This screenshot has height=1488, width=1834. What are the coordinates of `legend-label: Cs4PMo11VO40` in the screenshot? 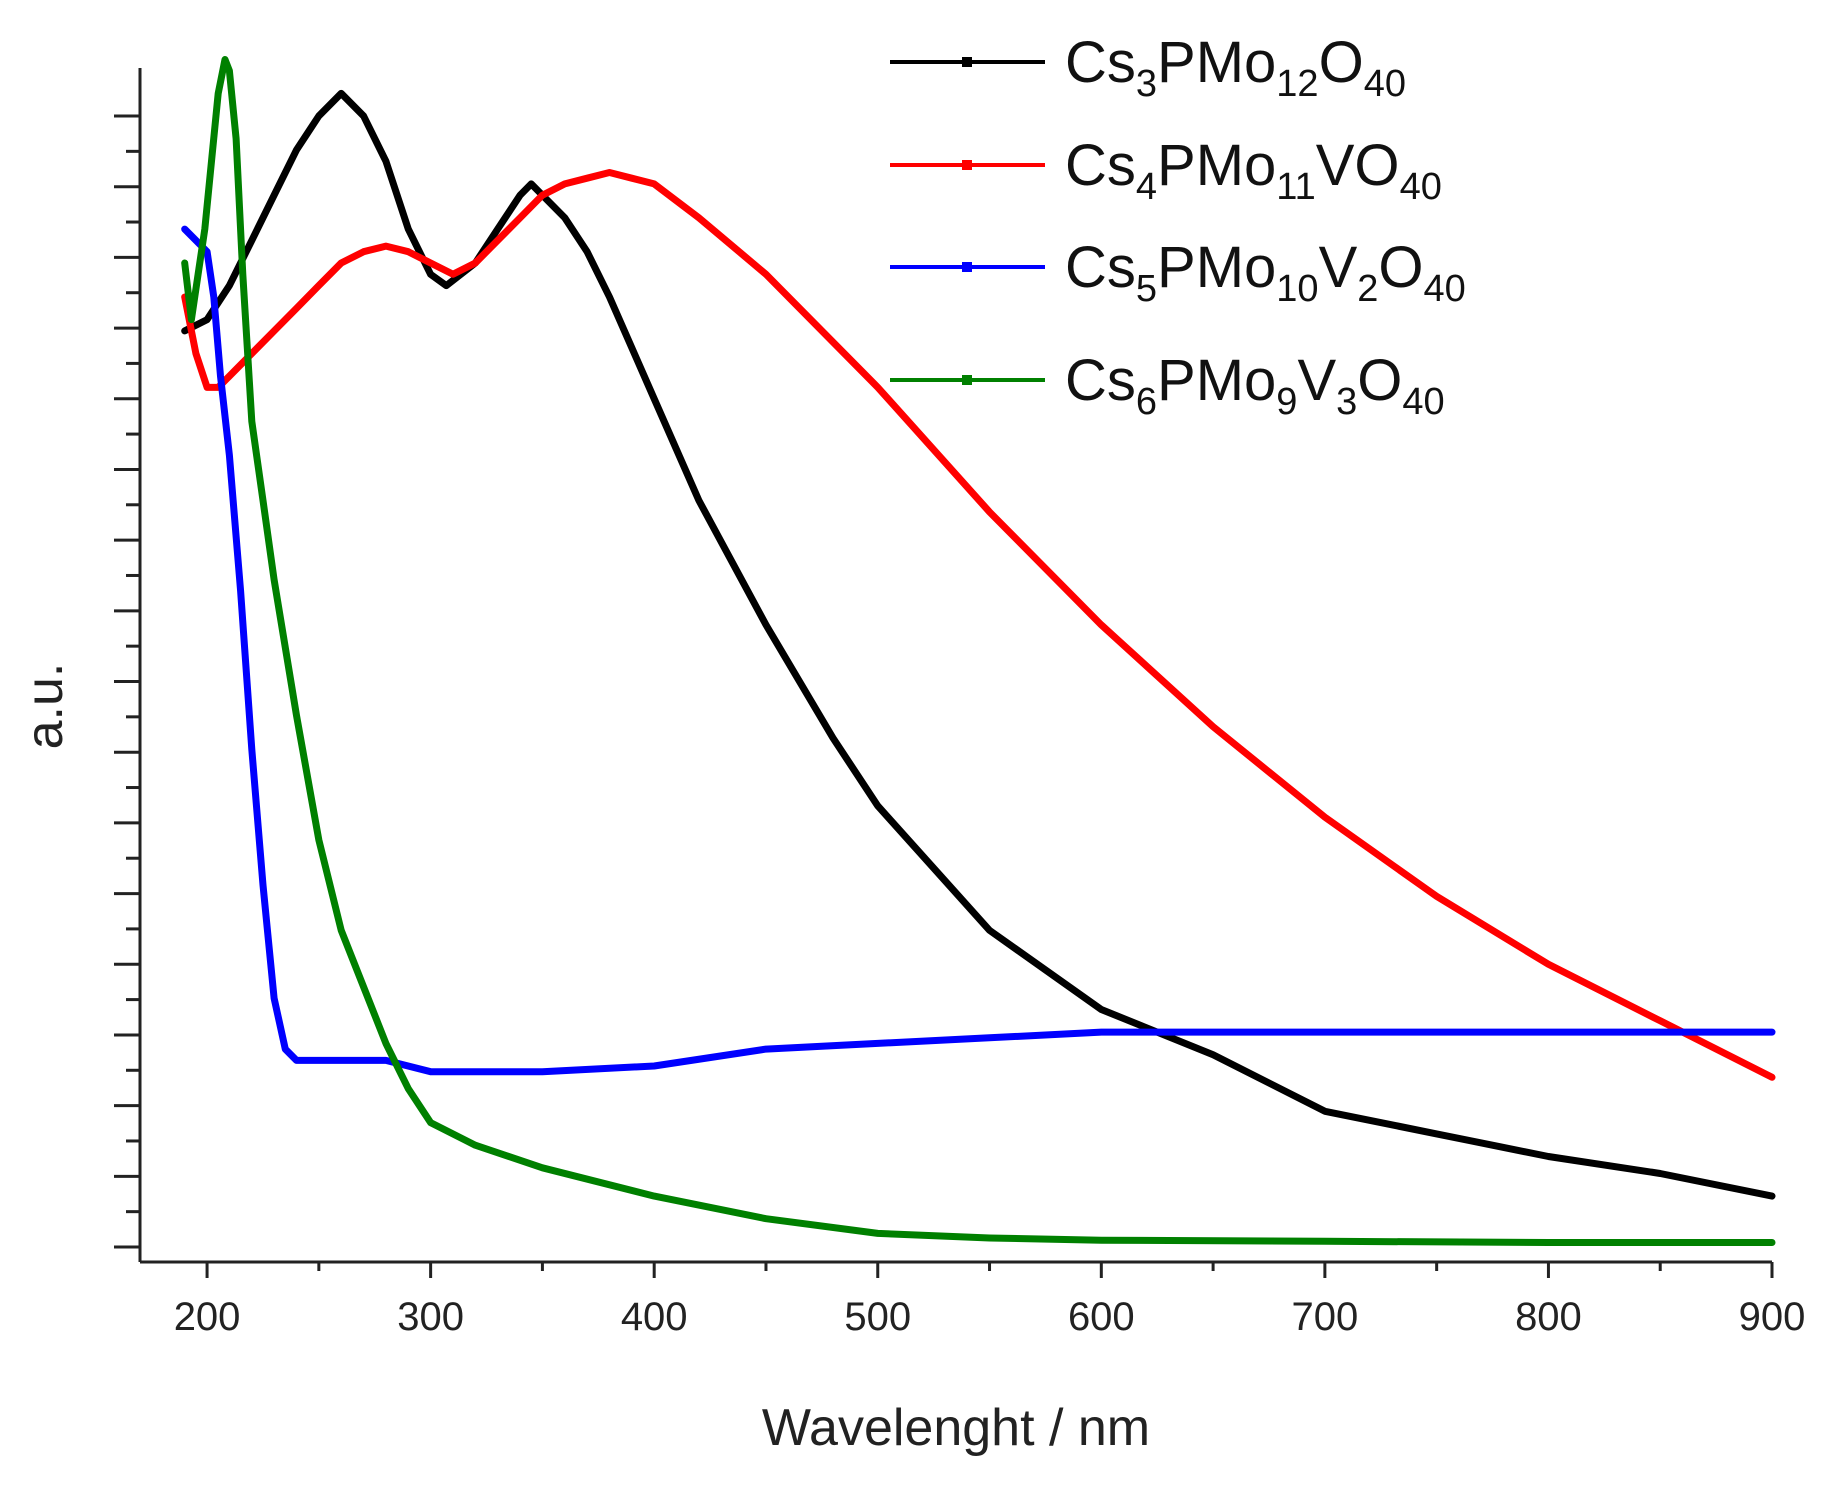 It's located at (1253, 170).